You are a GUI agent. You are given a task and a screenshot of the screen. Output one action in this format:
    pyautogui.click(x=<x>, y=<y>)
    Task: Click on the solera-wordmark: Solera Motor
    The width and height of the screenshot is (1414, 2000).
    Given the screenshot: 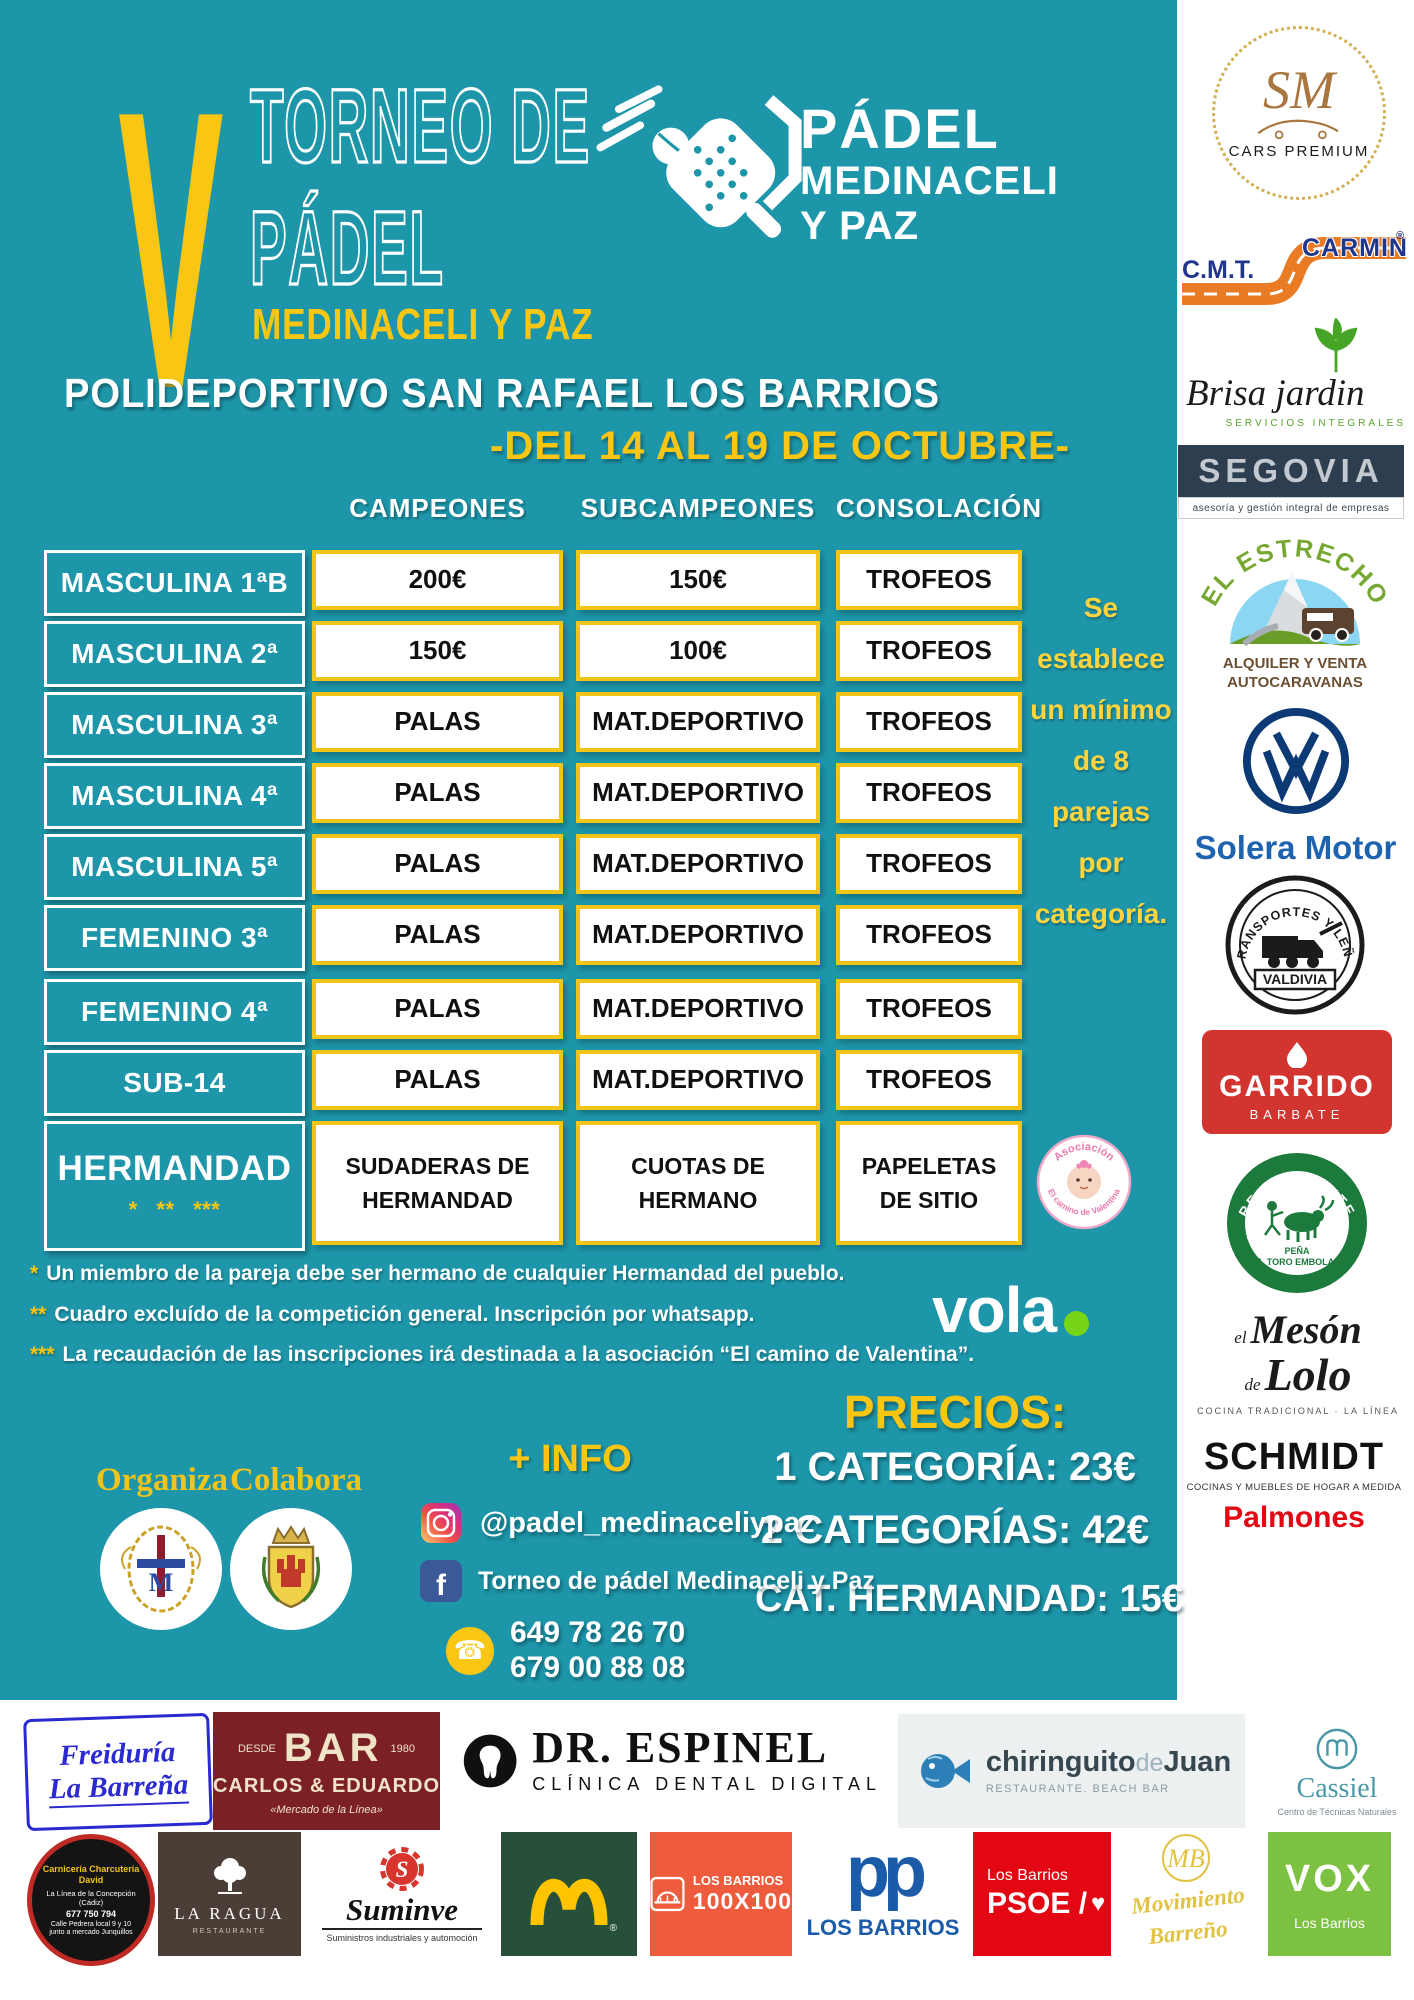 What is the action you would take?
    pyautogui.click(x=1295, y=847)
    